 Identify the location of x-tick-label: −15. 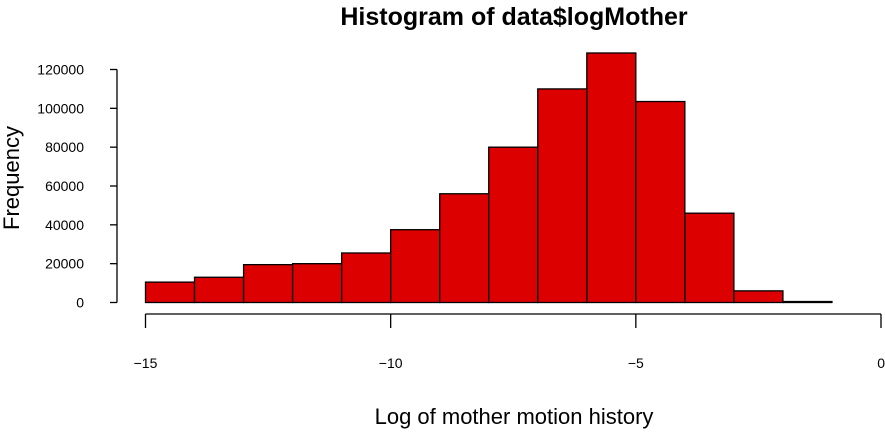
(146, 363).